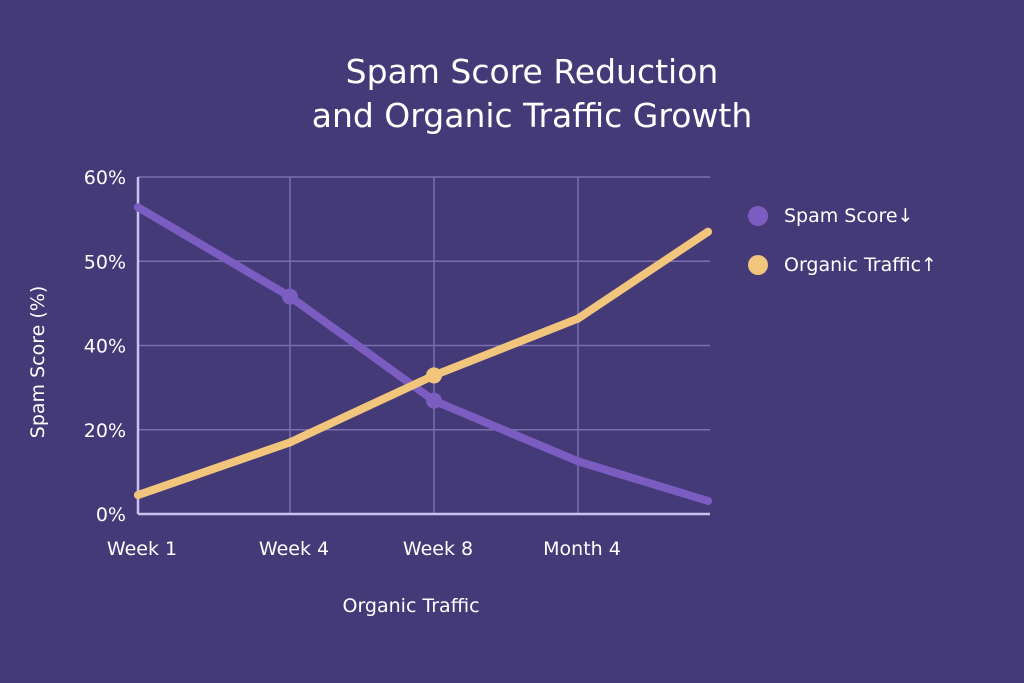 The image size is (1024, 683). Describe the element at coordinates (758, 265) in the screenshot. I see `legend-marker-organic-traffic` at that location.